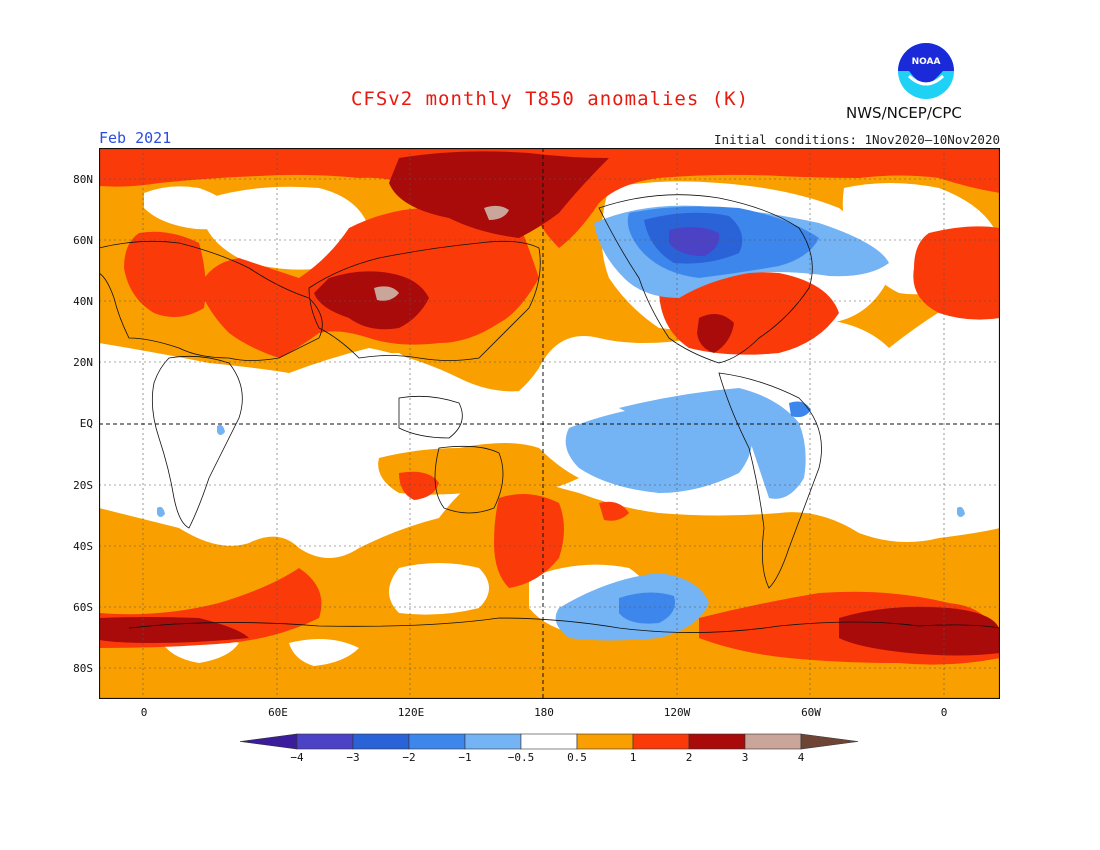  Describe the element at coordinates (544, 712) in the screenshot. I see `lon-label-180: 180` at that location.